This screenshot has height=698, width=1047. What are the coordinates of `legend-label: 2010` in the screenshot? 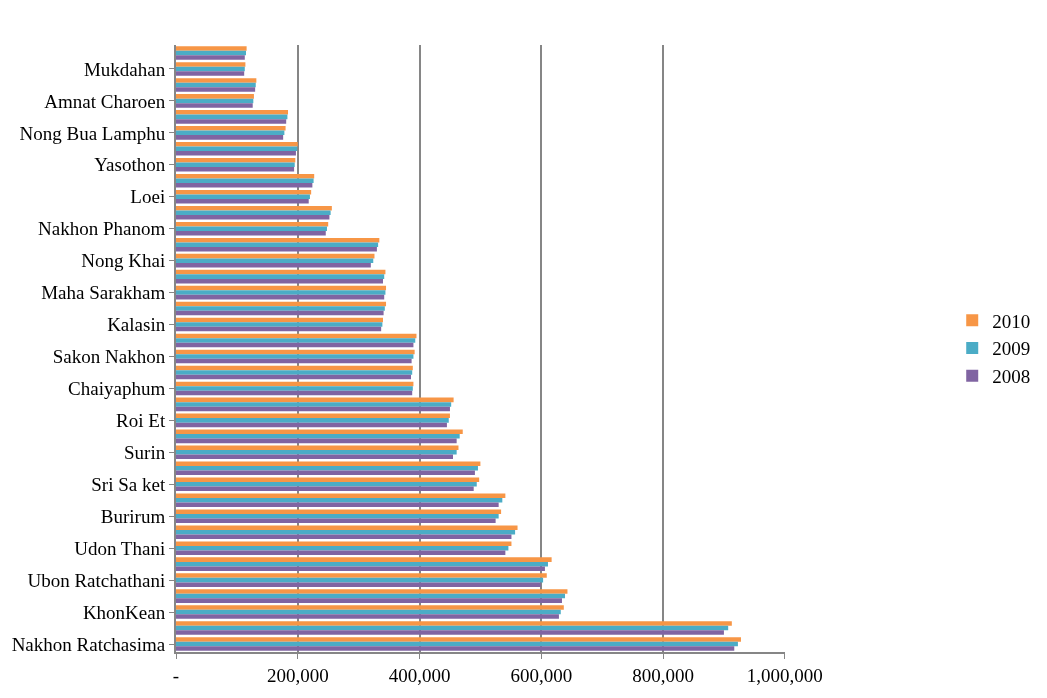 It's located at (1011, 321).